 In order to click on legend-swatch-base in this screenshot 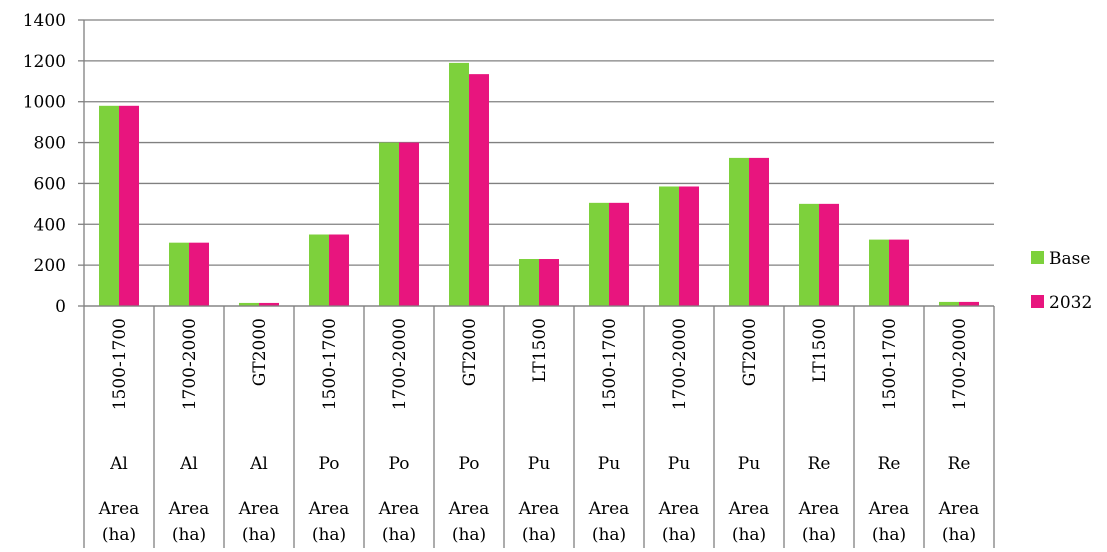, I will do `click(1037, 257)`.